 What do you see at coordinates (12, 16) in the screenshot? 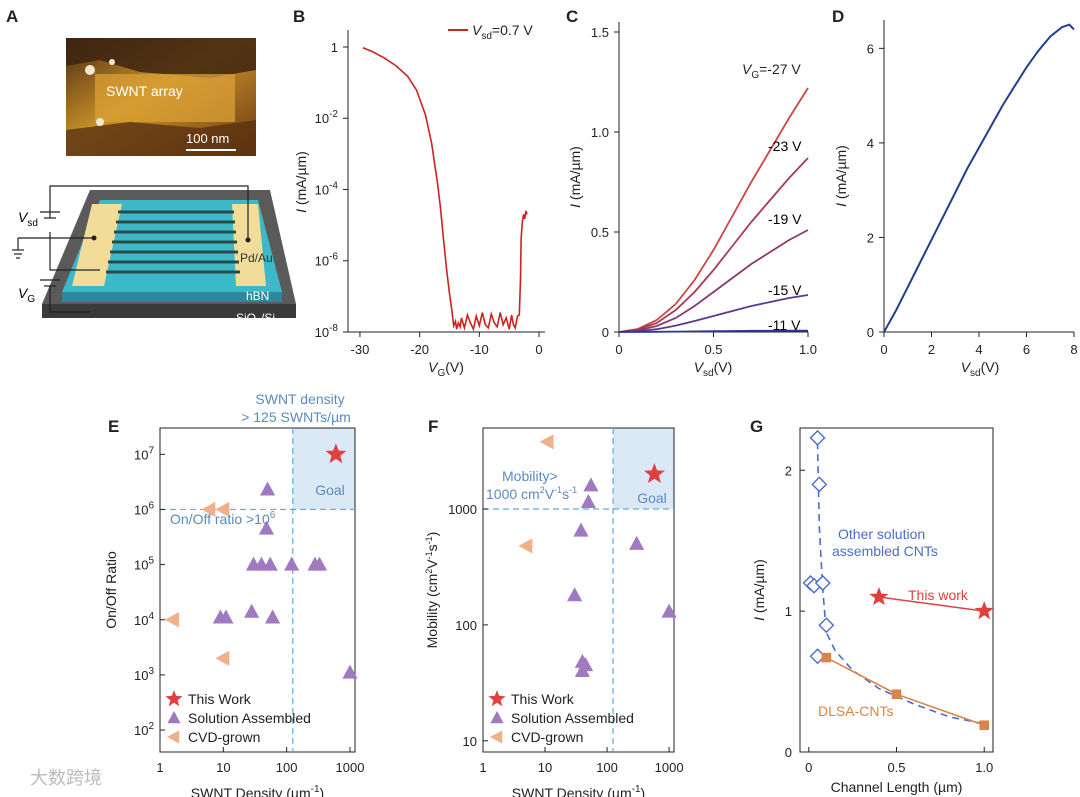
I see `panel-label-a: A` at bounding box center [12, 16].